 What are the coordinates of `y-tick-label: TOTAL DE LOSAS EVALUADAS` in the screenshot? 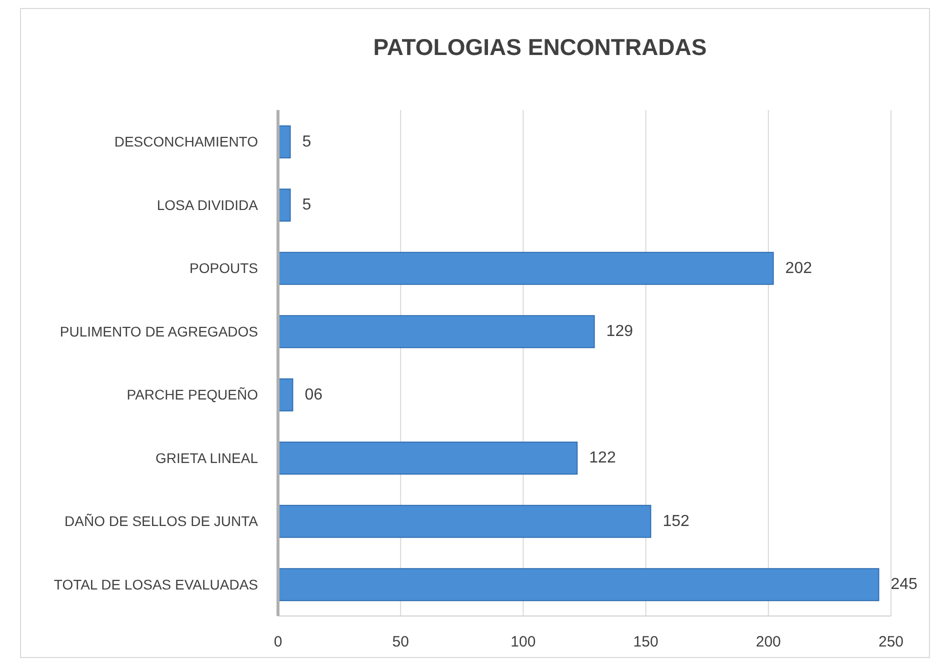 It's located at (156, 584).